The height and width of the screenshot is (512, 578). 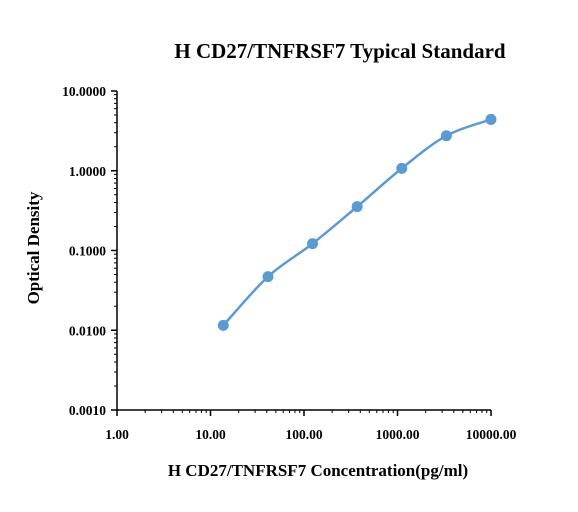 I want to click on x-tick-label: 1000.00, so click(x=398, y=434).